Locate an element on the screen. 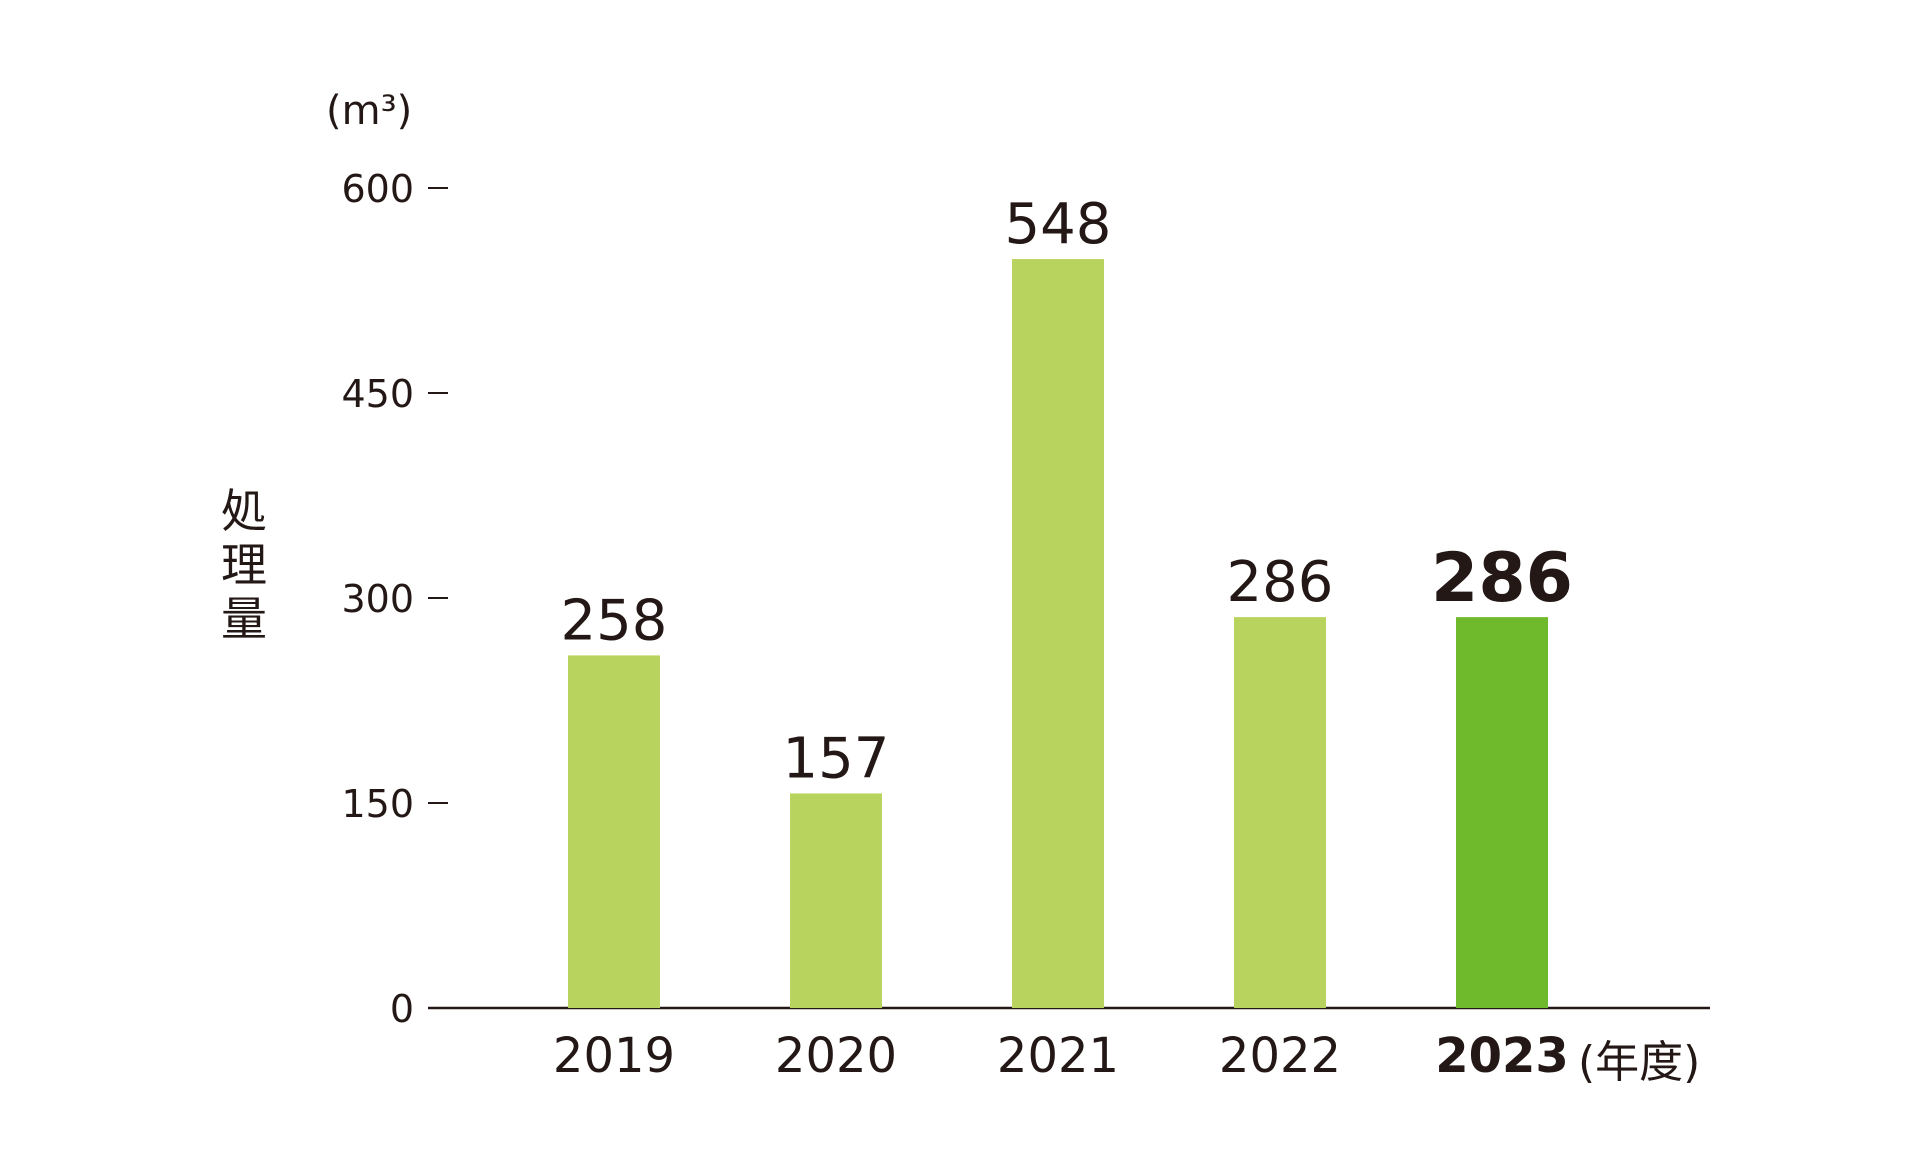 Image resolution: width=1912 pixels, height=1168 pixels. x-axis-unit: (年度) is located at coordinates (1639, 1062).